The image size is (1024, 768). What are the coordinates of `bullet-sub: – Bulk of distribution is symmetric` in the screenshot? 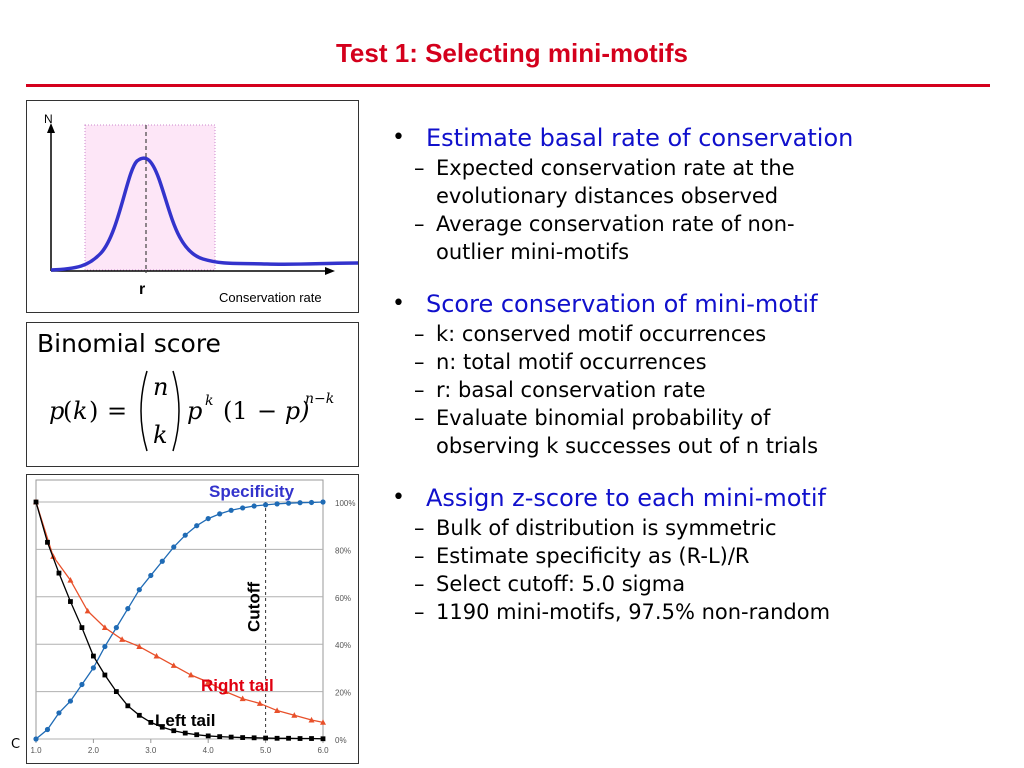 It's located at (697, 528).